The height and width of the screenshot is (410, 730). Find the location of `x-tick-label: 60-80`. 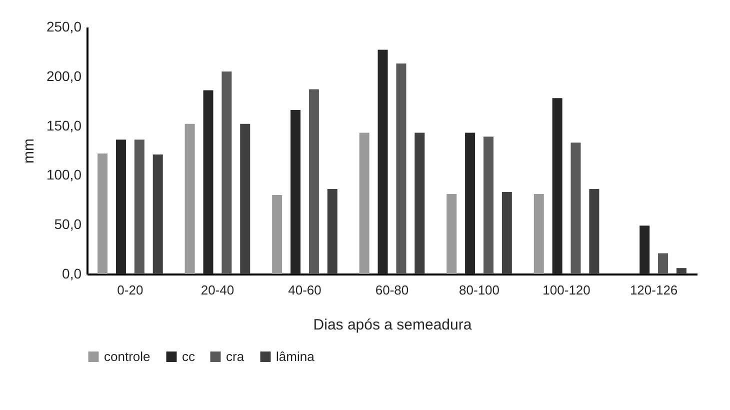

x-tick-label: 60-80 is located at coordinates (392, 290).